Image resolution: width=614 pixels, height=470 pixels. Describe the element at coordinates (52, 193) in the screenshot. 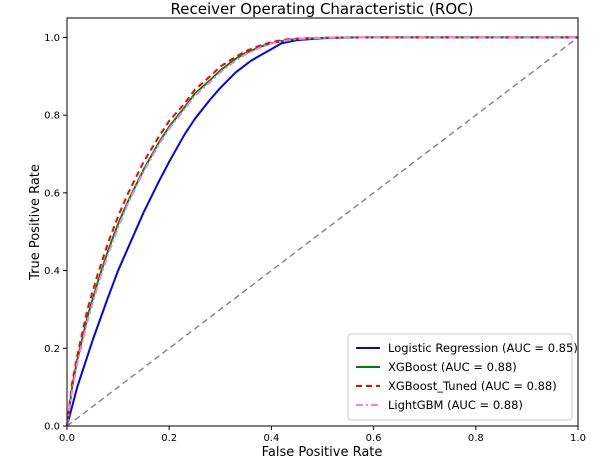

I see `y-tick-label: 0.6` at that location.